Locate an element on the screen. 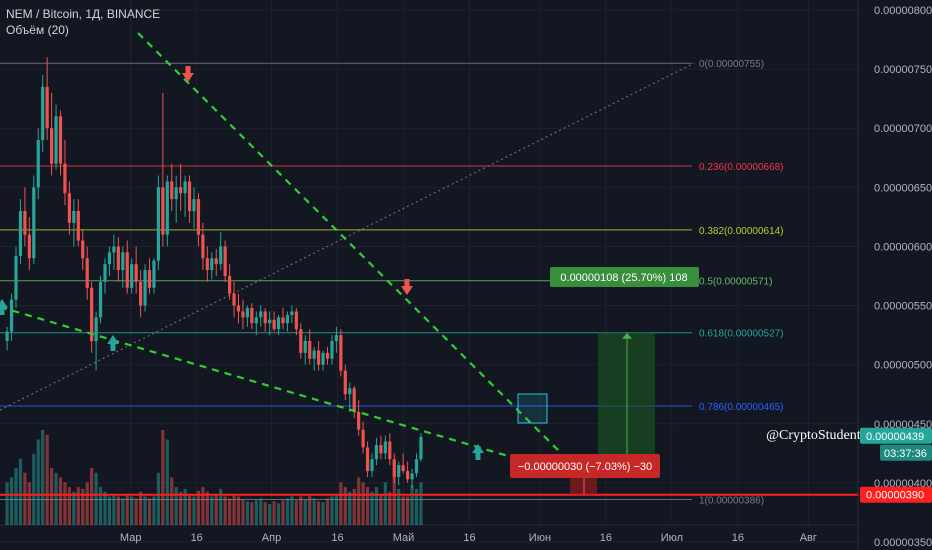 Image resolution: width=932 pixels, height=550 pixels. stop-loss-badge is located at coordinates (585, 466).